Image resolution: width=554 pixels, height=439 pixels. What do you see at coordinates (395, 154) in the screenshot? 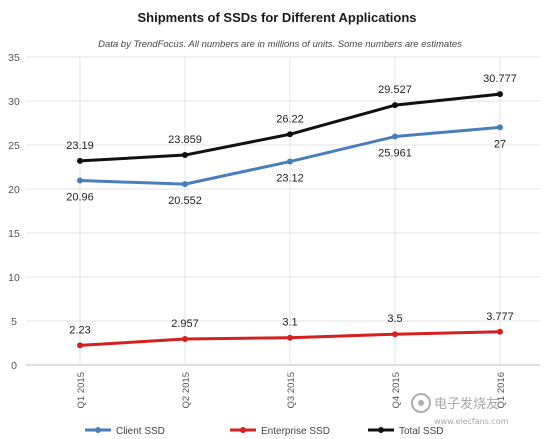
I see `data-label: 25.961` at bounding box center [395, 154].